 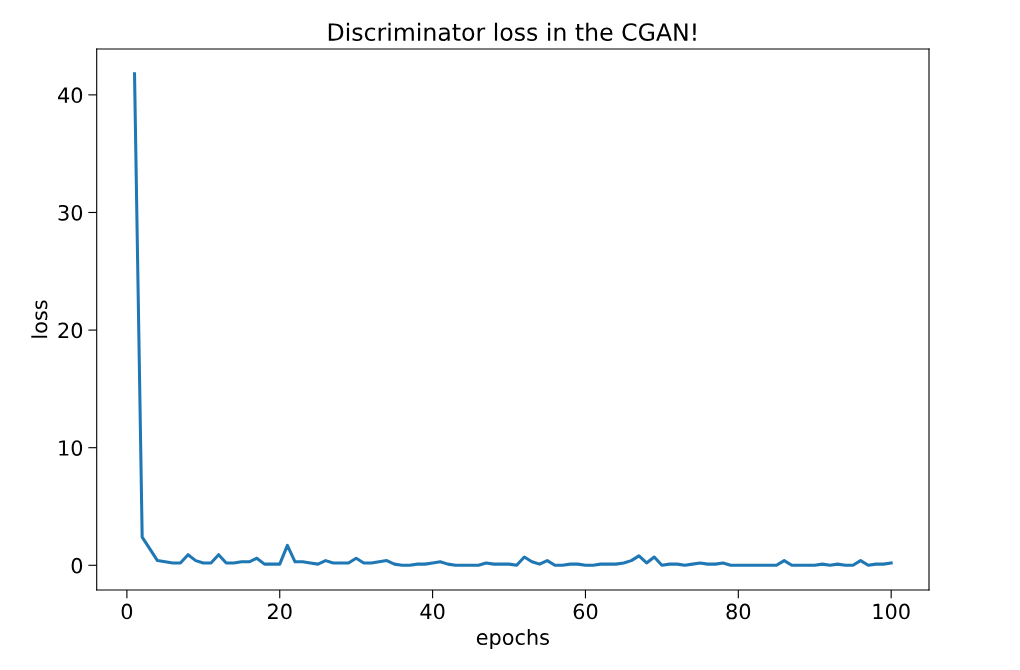 What do you see at coordinates (891, 611) in the screenshot?
I see `x-tick-label: 100` at bounding box center [891, 611].